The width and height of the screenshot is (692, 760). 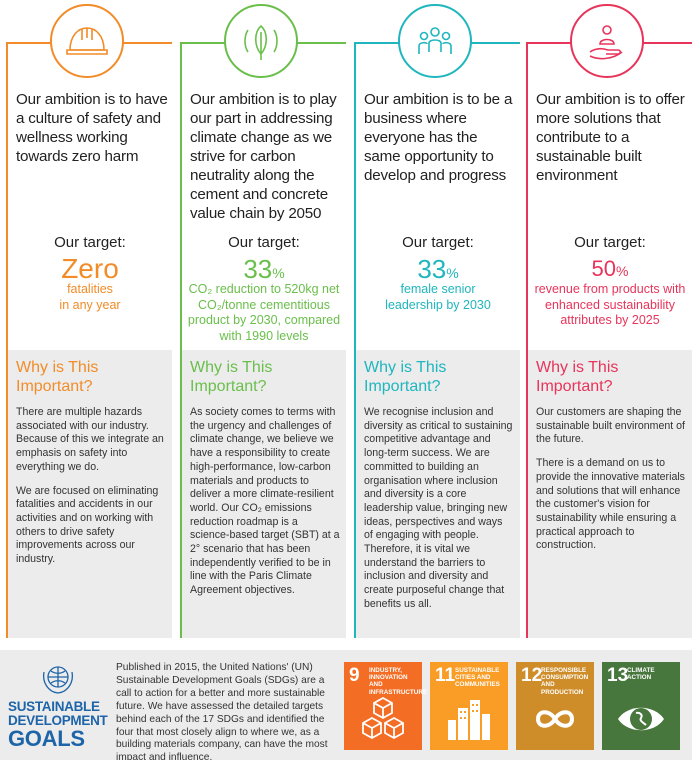 I want to click on sdg-tile-label: Climate action, so click(x=641, y=674).